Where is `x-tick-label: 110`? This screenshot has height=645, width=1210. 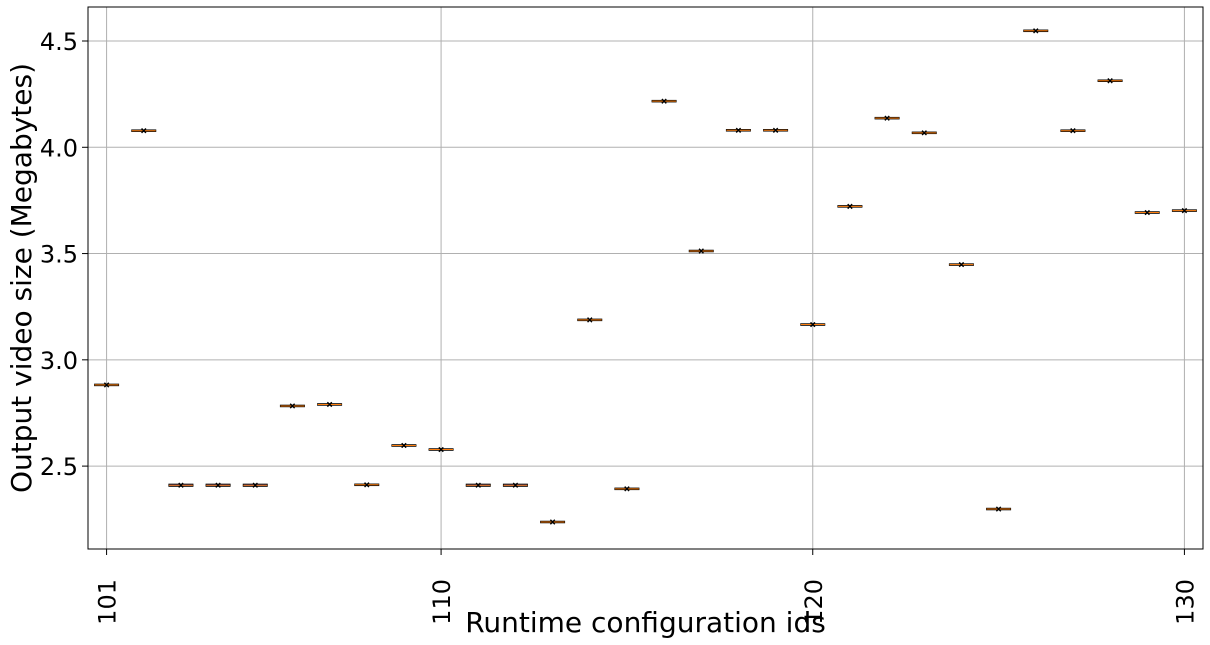
x-tick-label: 110 is located at coordinates (442, 602).